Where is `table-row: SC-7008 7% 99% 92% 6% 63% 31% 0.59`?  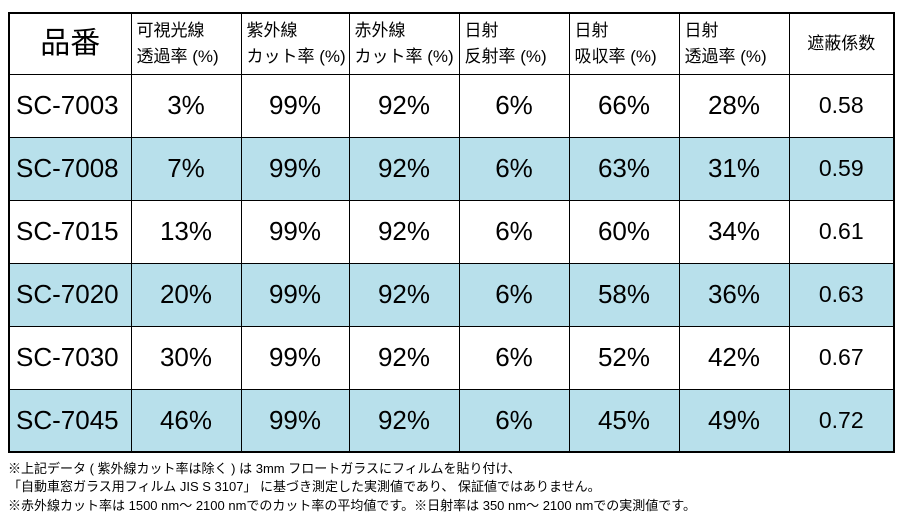 table-row: SC-7008 7% 99% 92% 6% 63% 31% 0.59 is located at coordinates (451, 168).